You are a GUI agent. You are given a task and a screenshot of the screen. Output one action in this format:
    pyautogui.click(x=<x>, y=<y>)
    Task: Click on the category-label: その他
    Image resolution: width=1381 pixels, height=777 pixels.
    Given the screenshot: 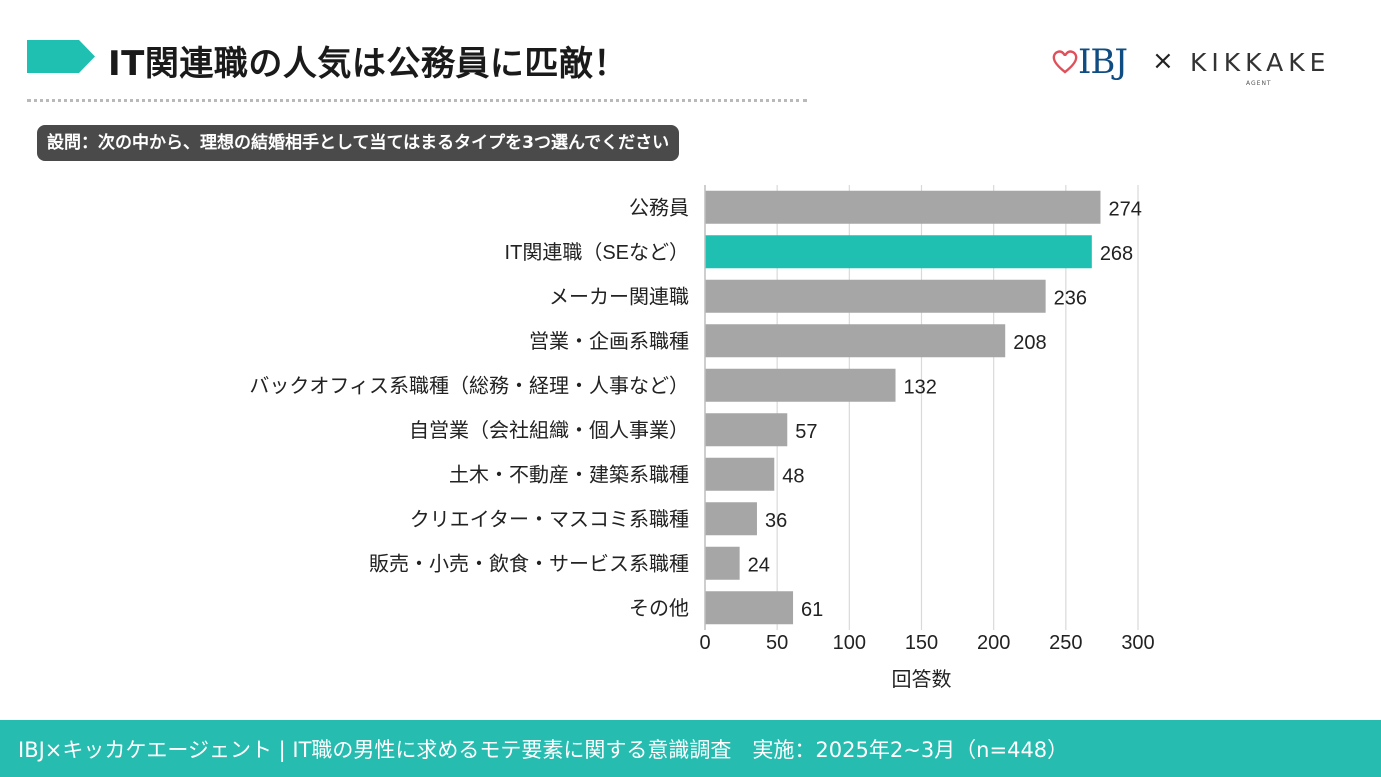 What is the action you would take?
    pyautogui.click(x=659, y=608)
    